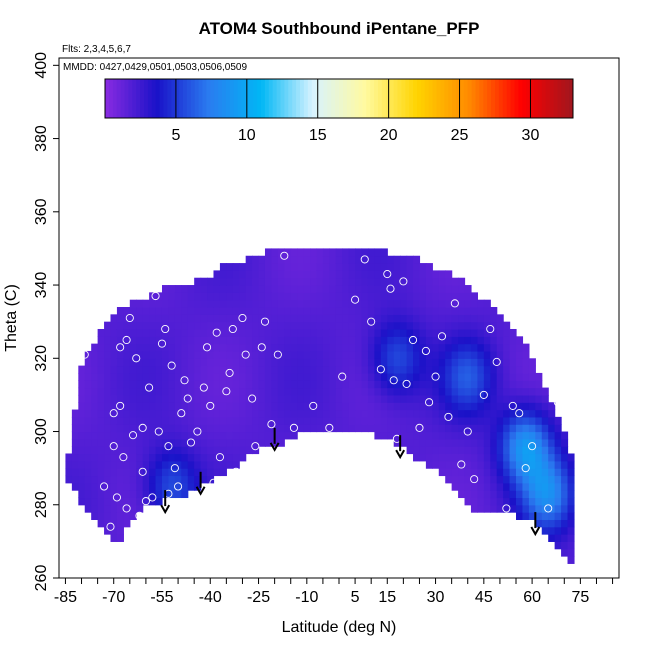 Image resolution: width=650 pixels, height=650 pixels. I want to click on x-tick-label: -10, so click(306, 597).